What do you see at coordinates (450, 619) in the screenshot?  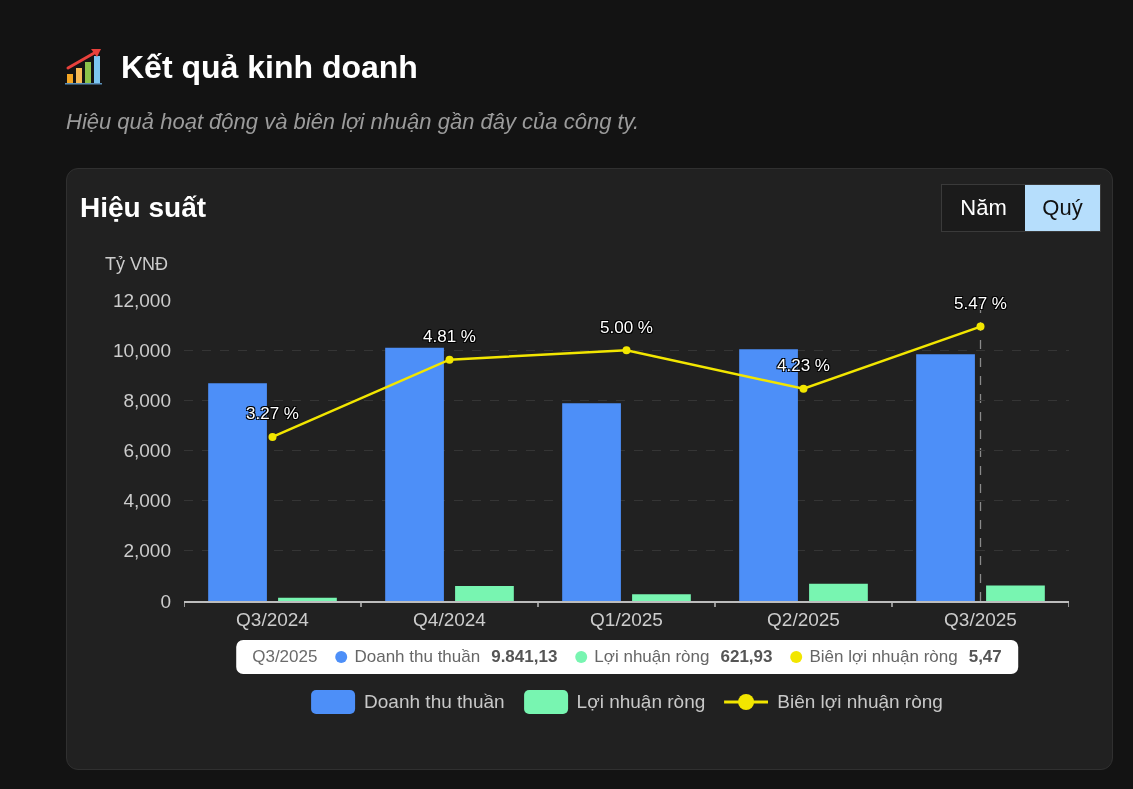 I see `x-tick-label: Q4/2024` at bounding box center [450, 619].